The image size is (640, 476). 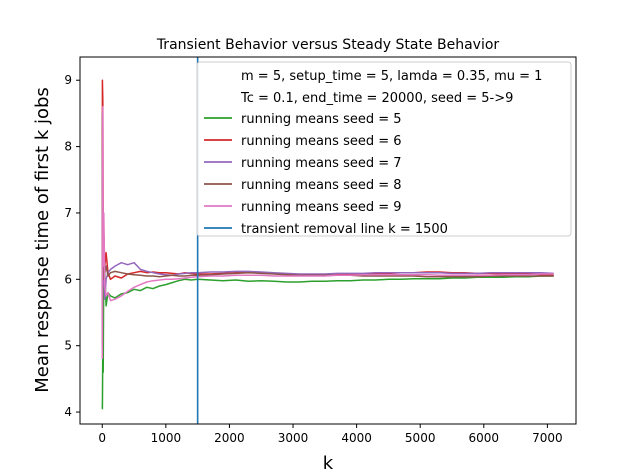 I want to click on x-tick-label: 1000, so click(x=166, y=438).